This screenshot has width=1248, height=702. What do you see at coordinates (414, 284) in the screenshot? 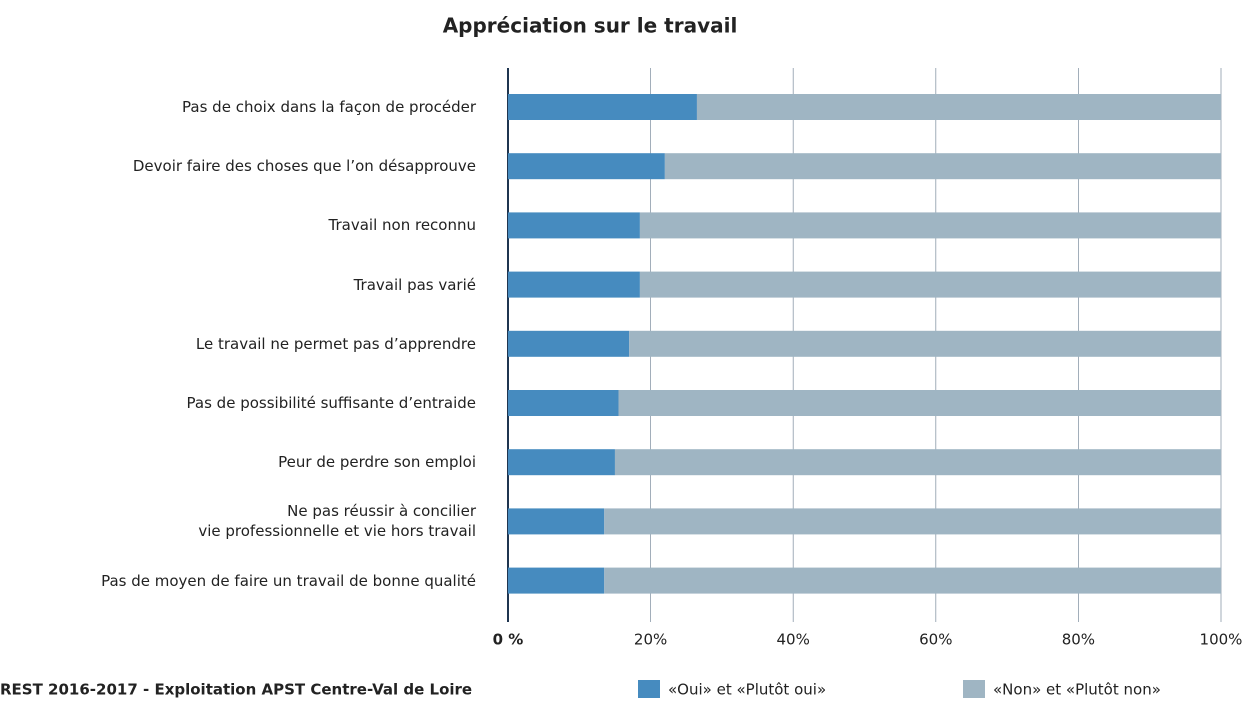
I see `y-tick-label: Travail pas varié` at bounding box center [414, 284].